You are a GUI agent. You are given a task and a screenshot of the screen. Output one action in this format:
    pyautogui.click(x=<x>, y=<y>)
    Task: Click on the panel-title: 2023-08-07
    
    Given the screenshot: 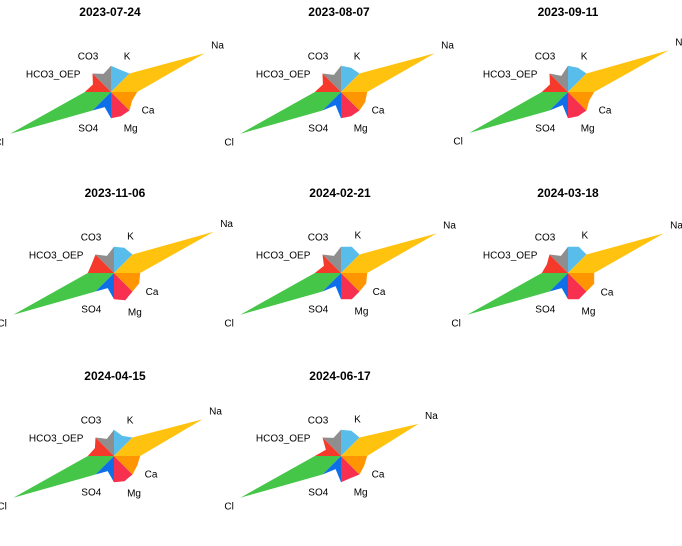 What is the action you would take?
    pyautogui.click(x=339, y=12)
    